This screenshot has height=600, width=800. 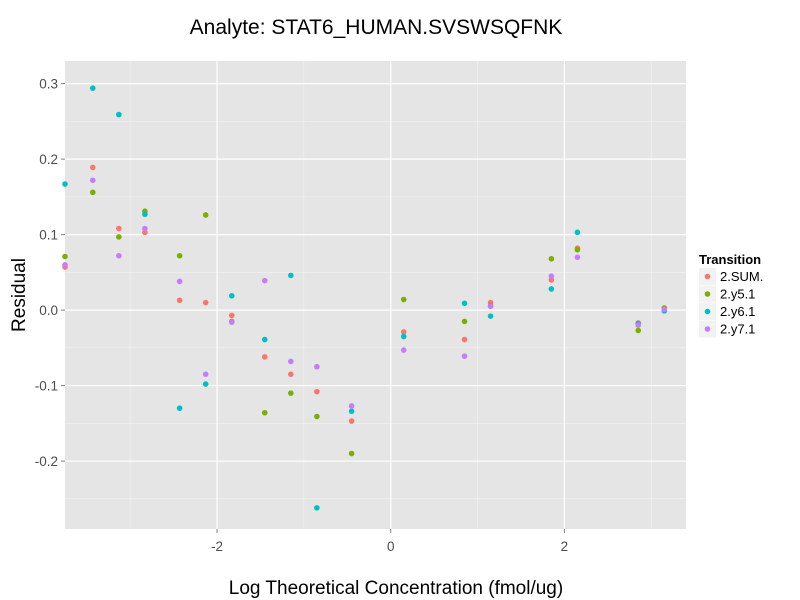 I want to click on y-tick-label: 0.1, so click(x=48, y=235).